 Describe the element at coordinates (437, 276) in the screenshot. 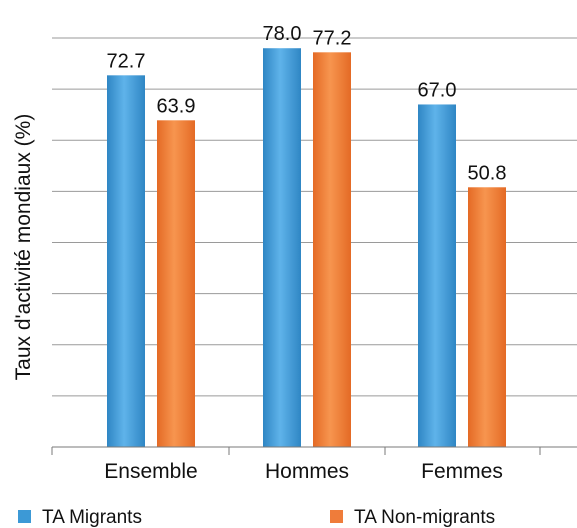

I see `bar-migrants-femmes` at that location.